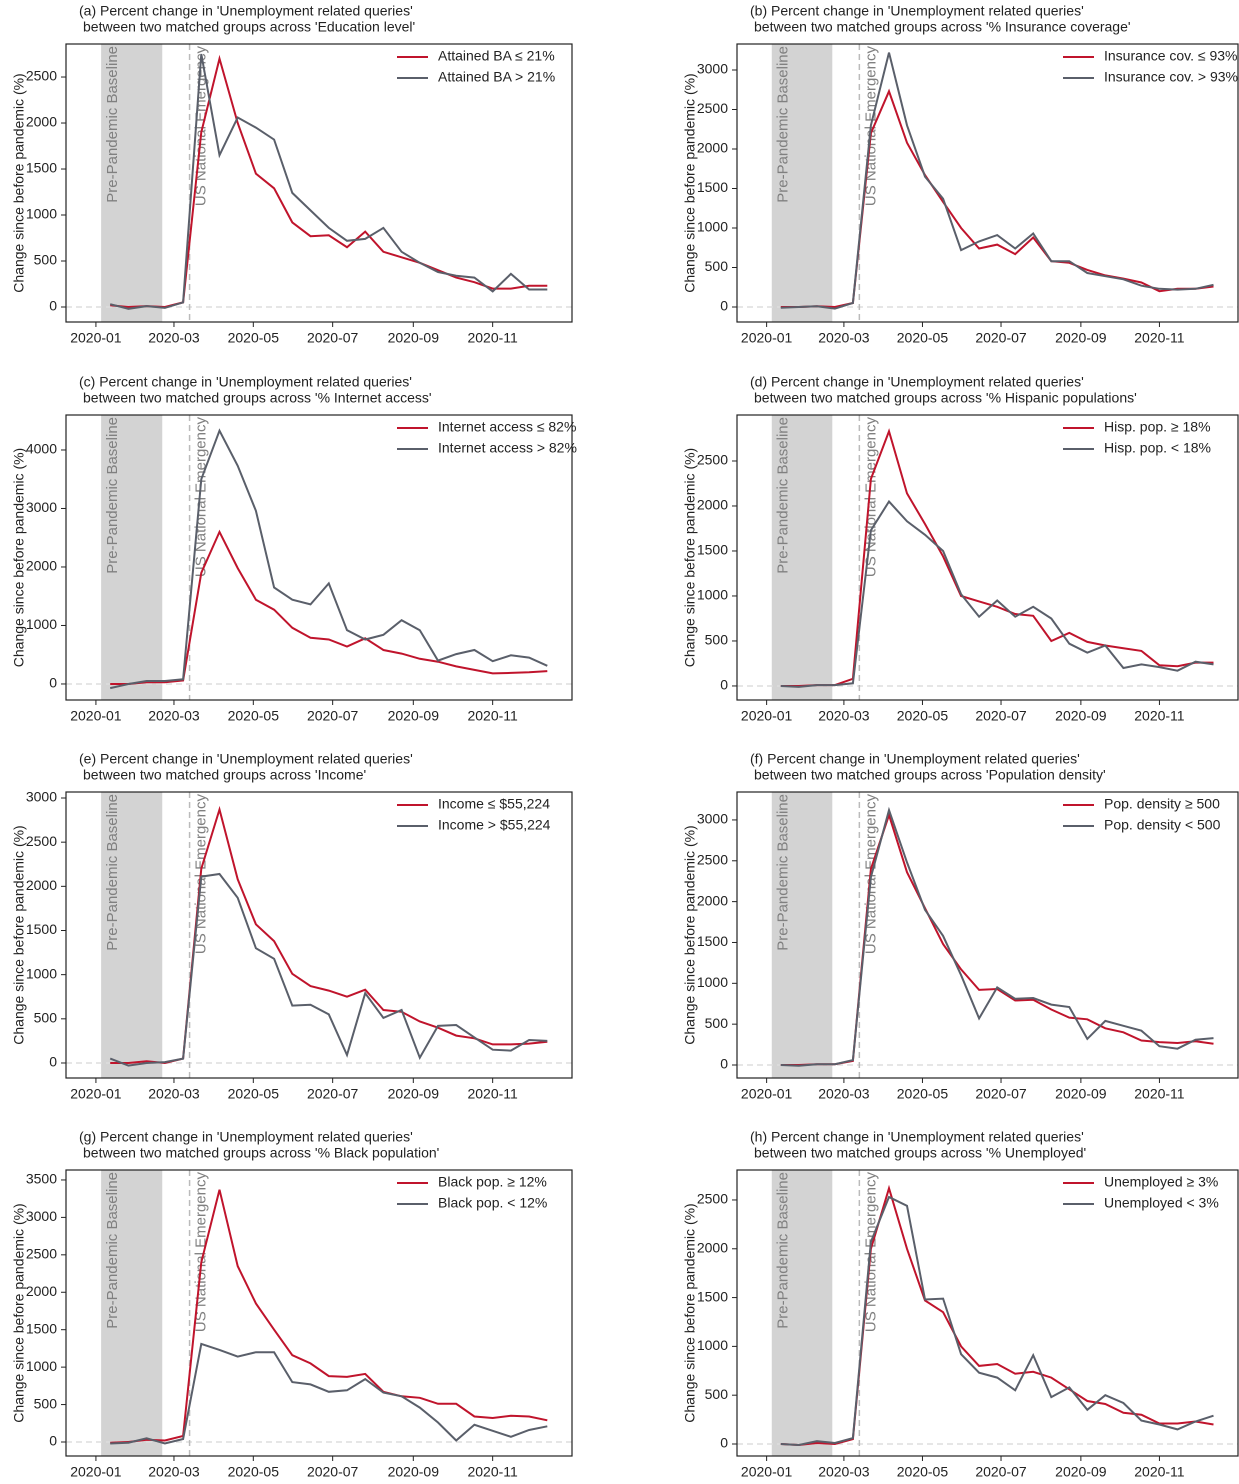  I want to click on legend-label: Insurance cov. ≤ 93%, so click(1171, 56).